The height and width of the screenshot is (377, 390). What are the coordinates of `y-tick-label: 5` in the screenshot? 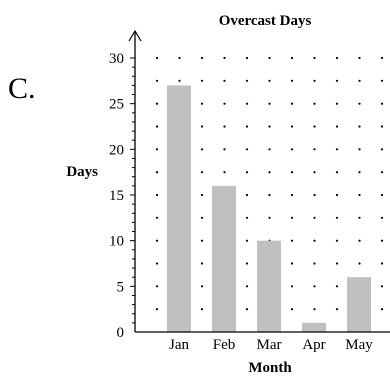 It's located at (121, 287).